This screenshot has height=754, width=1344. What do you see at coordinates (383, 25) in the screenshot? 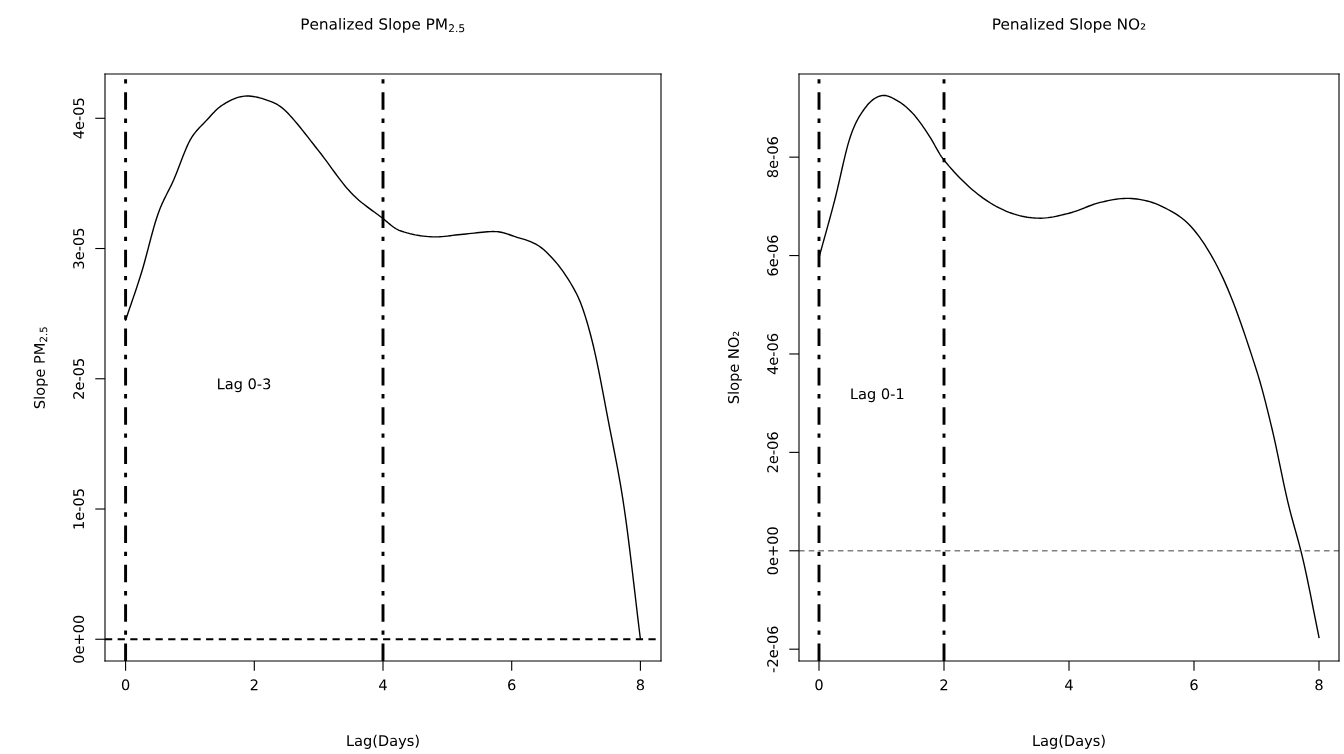
I see `chart-title: Penalized Slope PM$_{2.5}$` at bounding box center [383, 25].